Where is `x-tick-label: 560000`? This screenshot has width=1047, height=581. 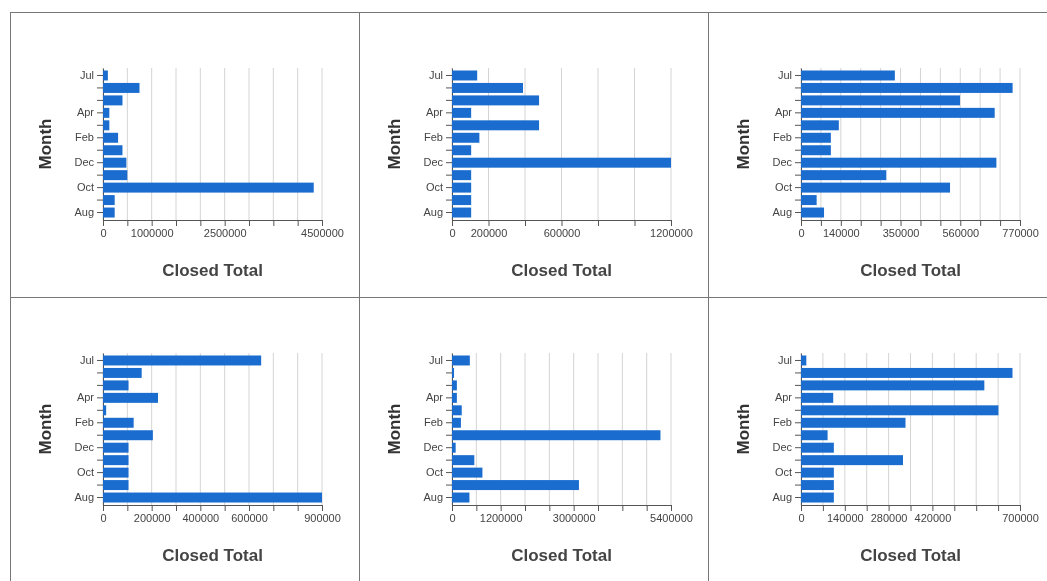
x-tick-label: 560000 is located at coordinates (961, 232).